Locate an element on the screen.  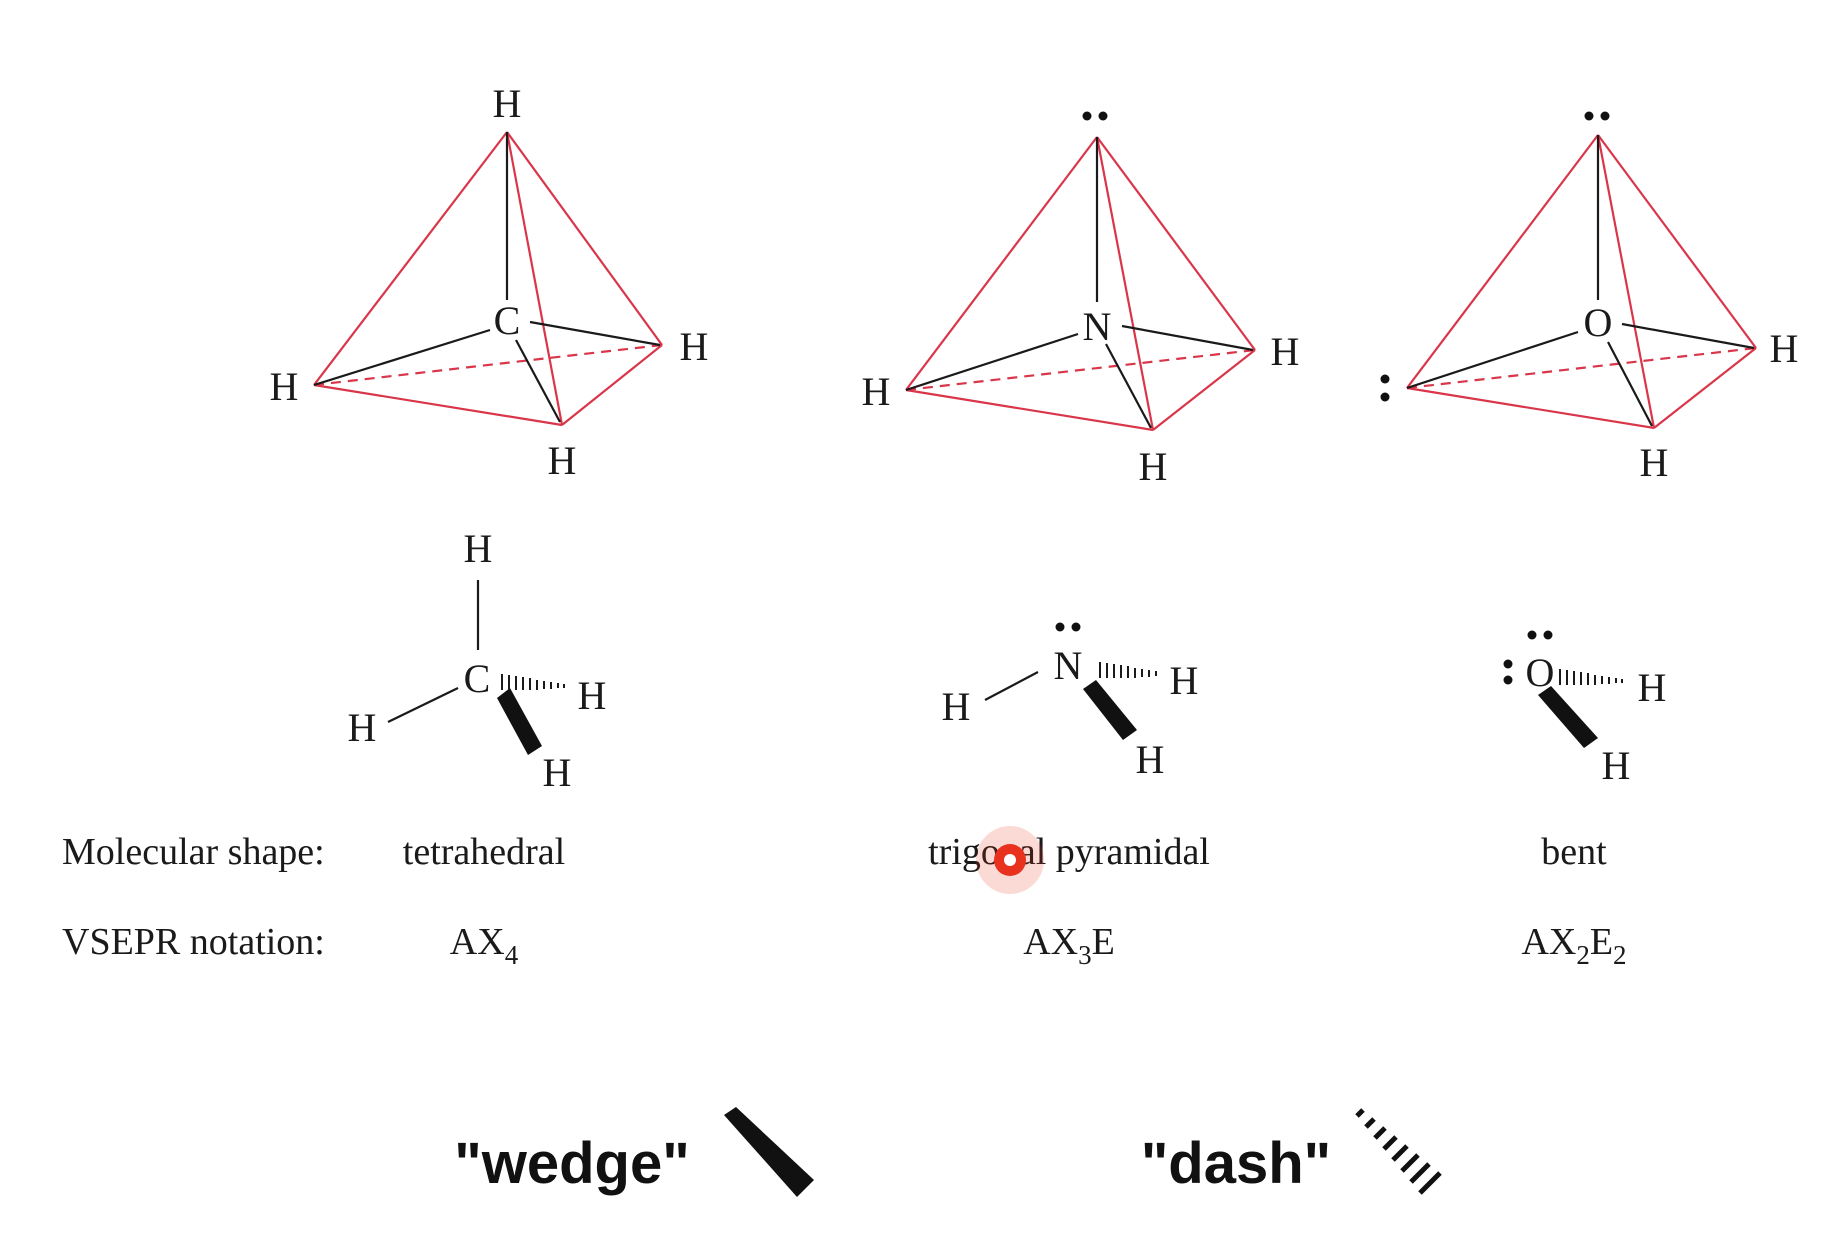
shape-trigonal-pyramidal: trigonal pyramidal is located at coordinates (1069, 852).